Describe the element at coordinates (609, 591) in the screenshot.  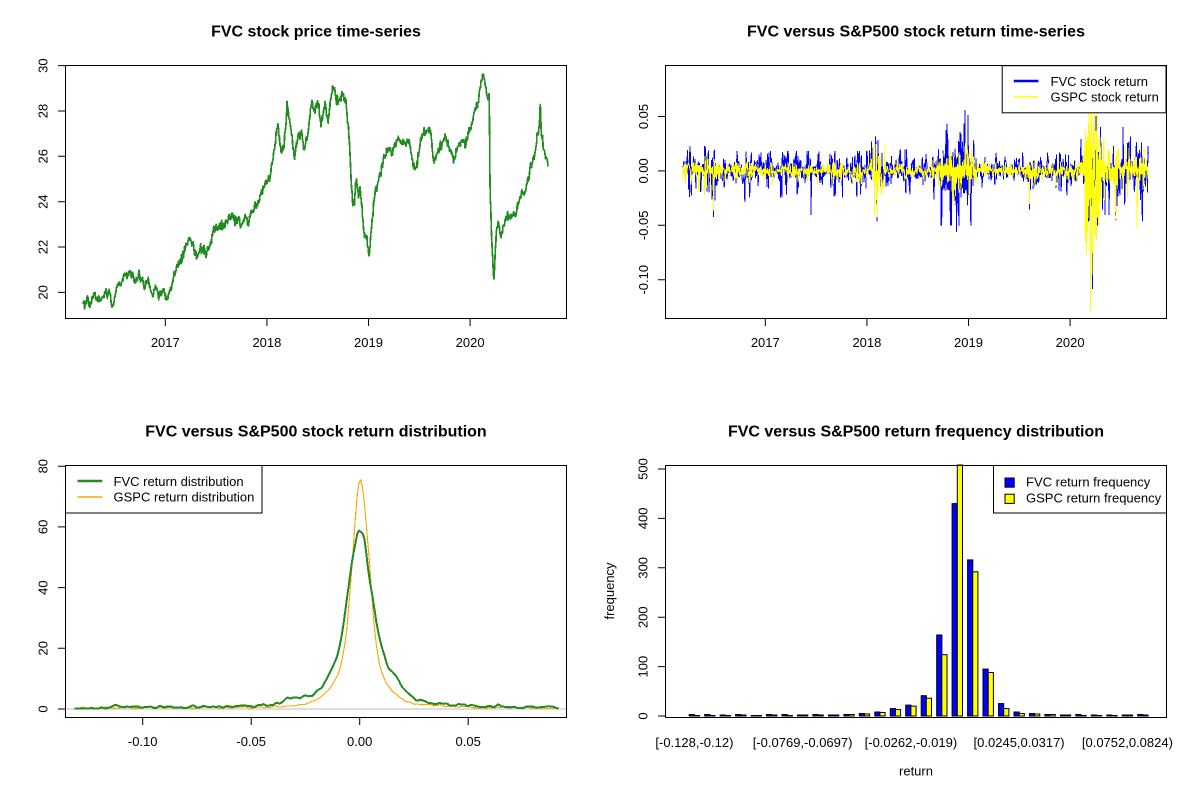
I see `svg-text: frequency` at that location.